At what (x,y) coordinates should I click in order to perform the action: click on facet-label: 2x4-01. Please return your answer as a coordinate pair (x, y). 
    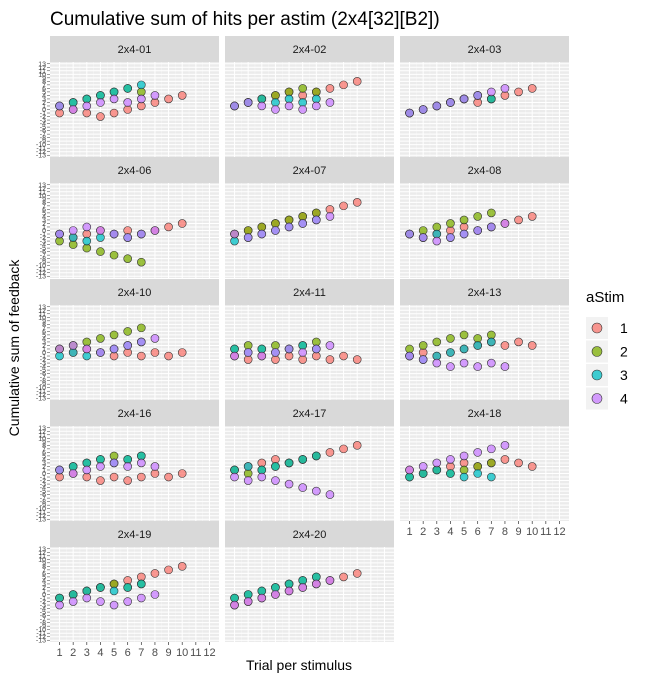
    Looking at the image, I should click on (135, 50).